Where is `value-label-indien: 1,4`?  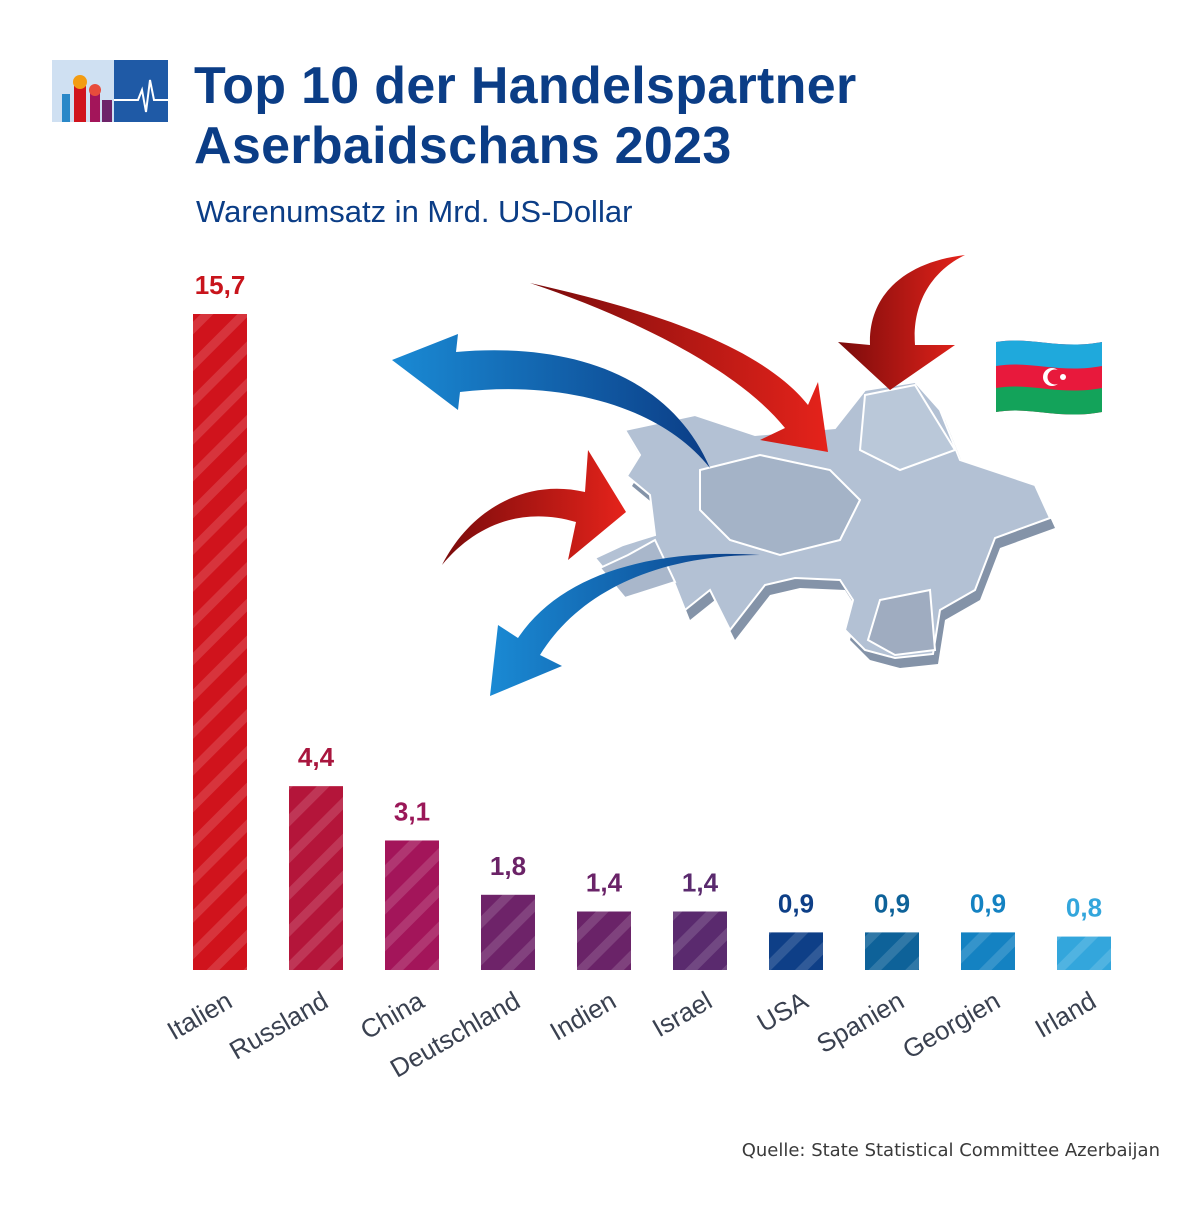
value-label-indien: 1,4 is located at coordinates (604, 883).